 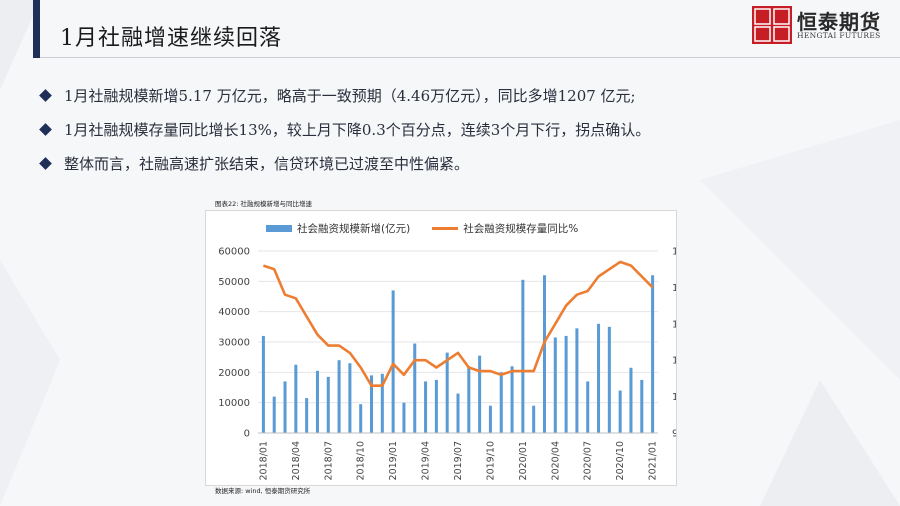 What do you see at coordinates (523, 460) in the screenshot?
I see `x-tick-label: 2020/01` at bounding box center [523, 460].